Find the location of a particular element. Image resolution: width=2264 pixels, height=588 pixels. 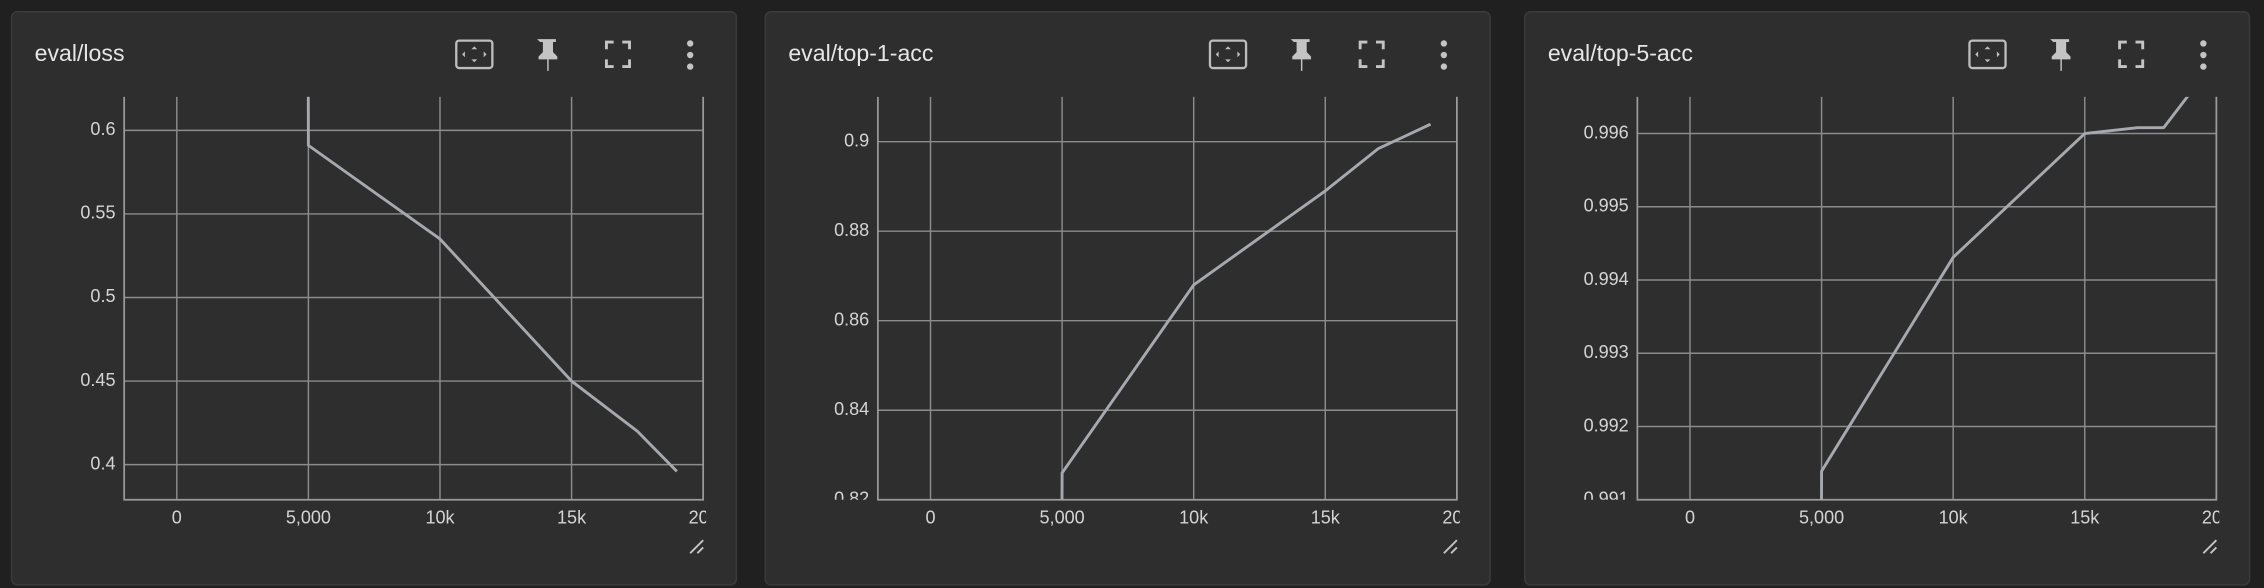

y-tick-label: 0.82 is located at coordinates (851, 499).